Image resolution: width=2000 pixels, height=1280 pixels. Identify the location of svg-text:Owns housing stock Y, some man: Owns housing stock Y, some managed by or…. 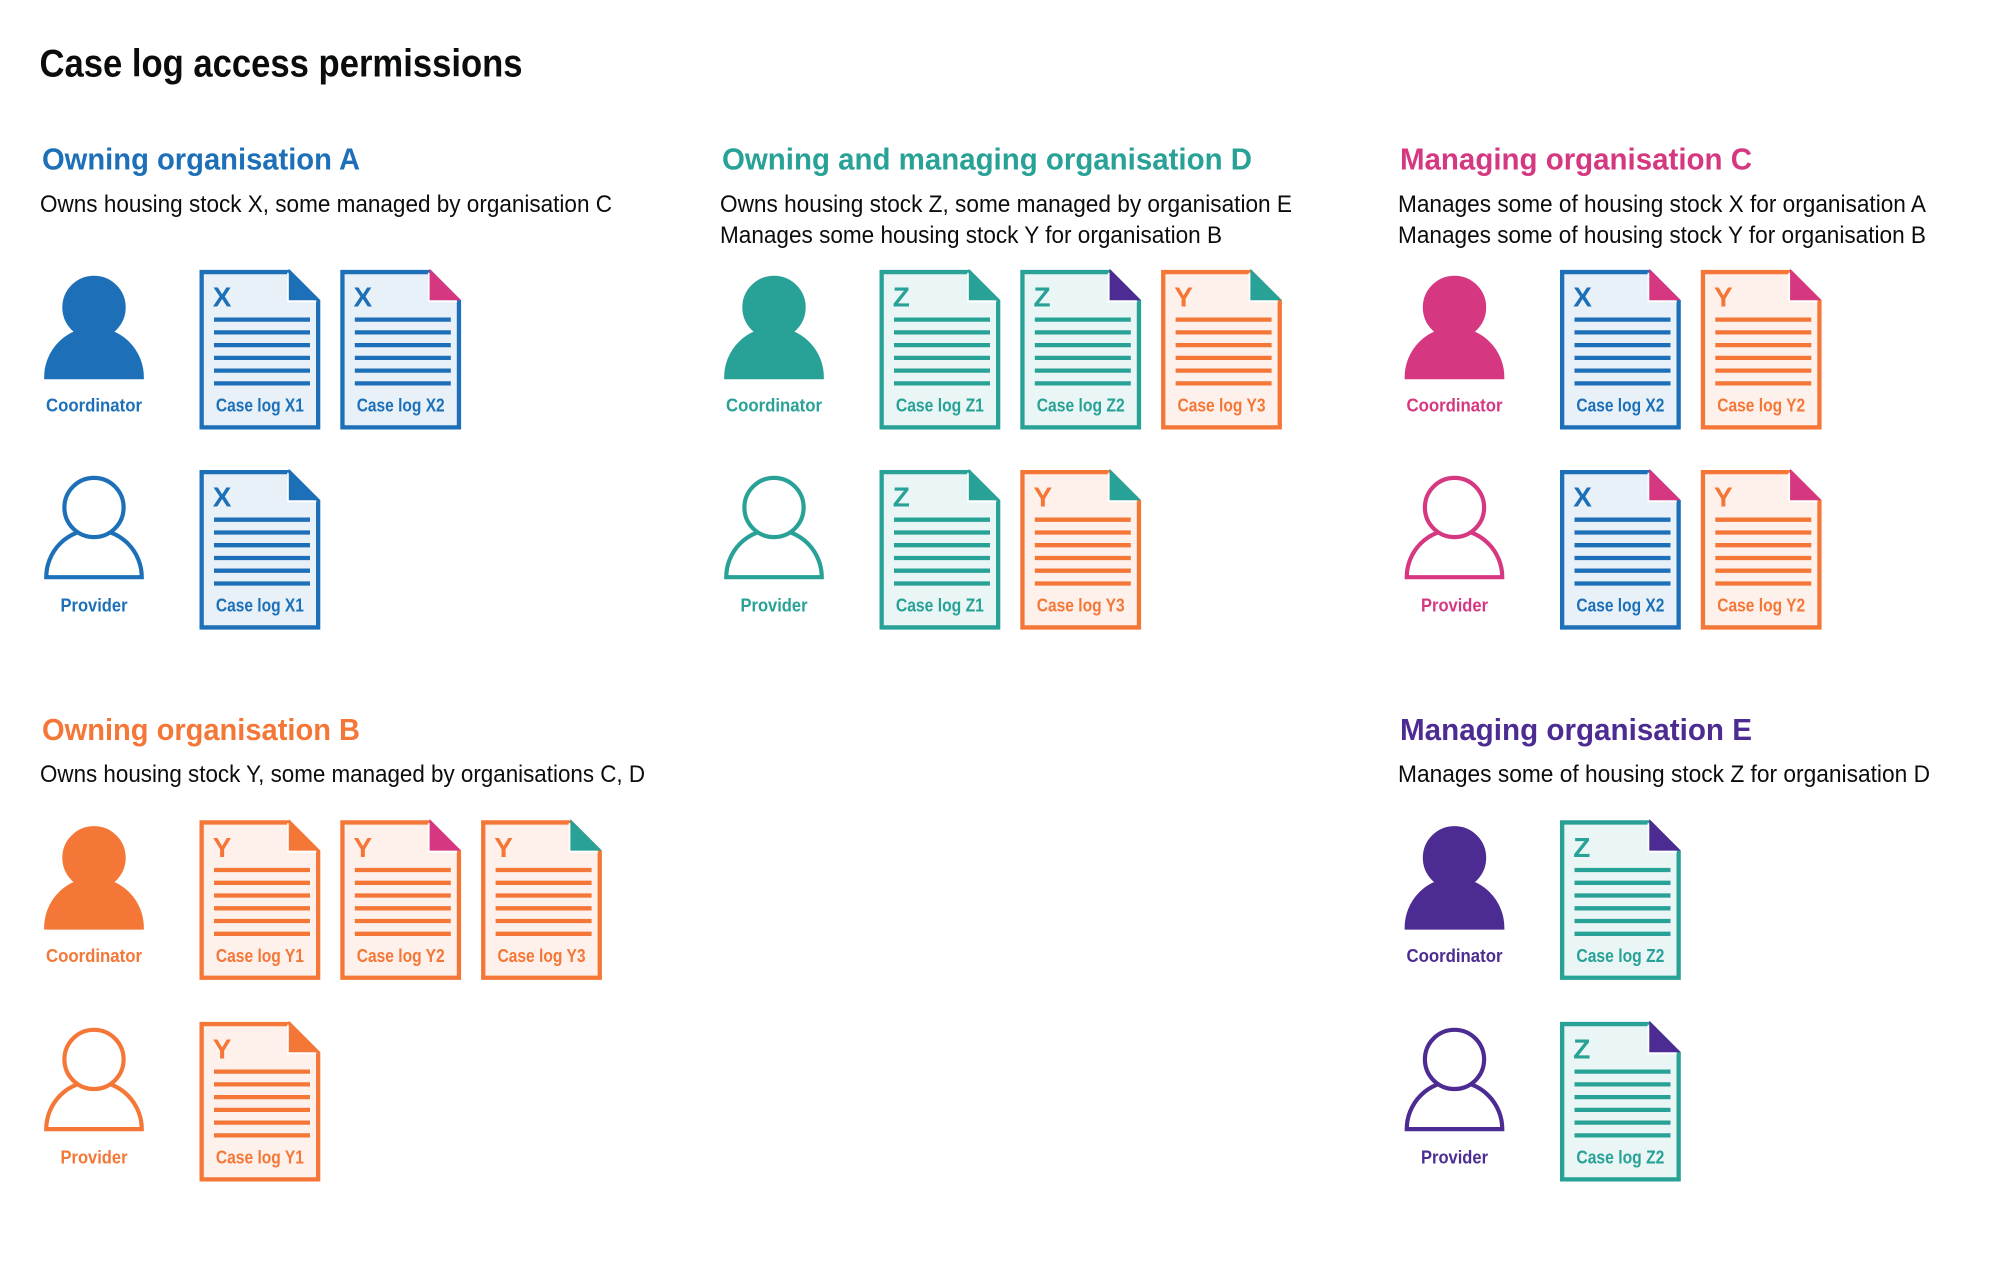
(342, 774).